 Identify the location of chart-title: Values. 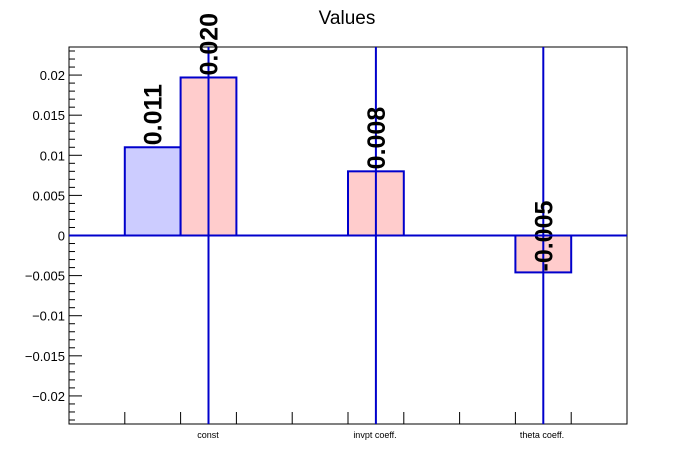
(347, 18).